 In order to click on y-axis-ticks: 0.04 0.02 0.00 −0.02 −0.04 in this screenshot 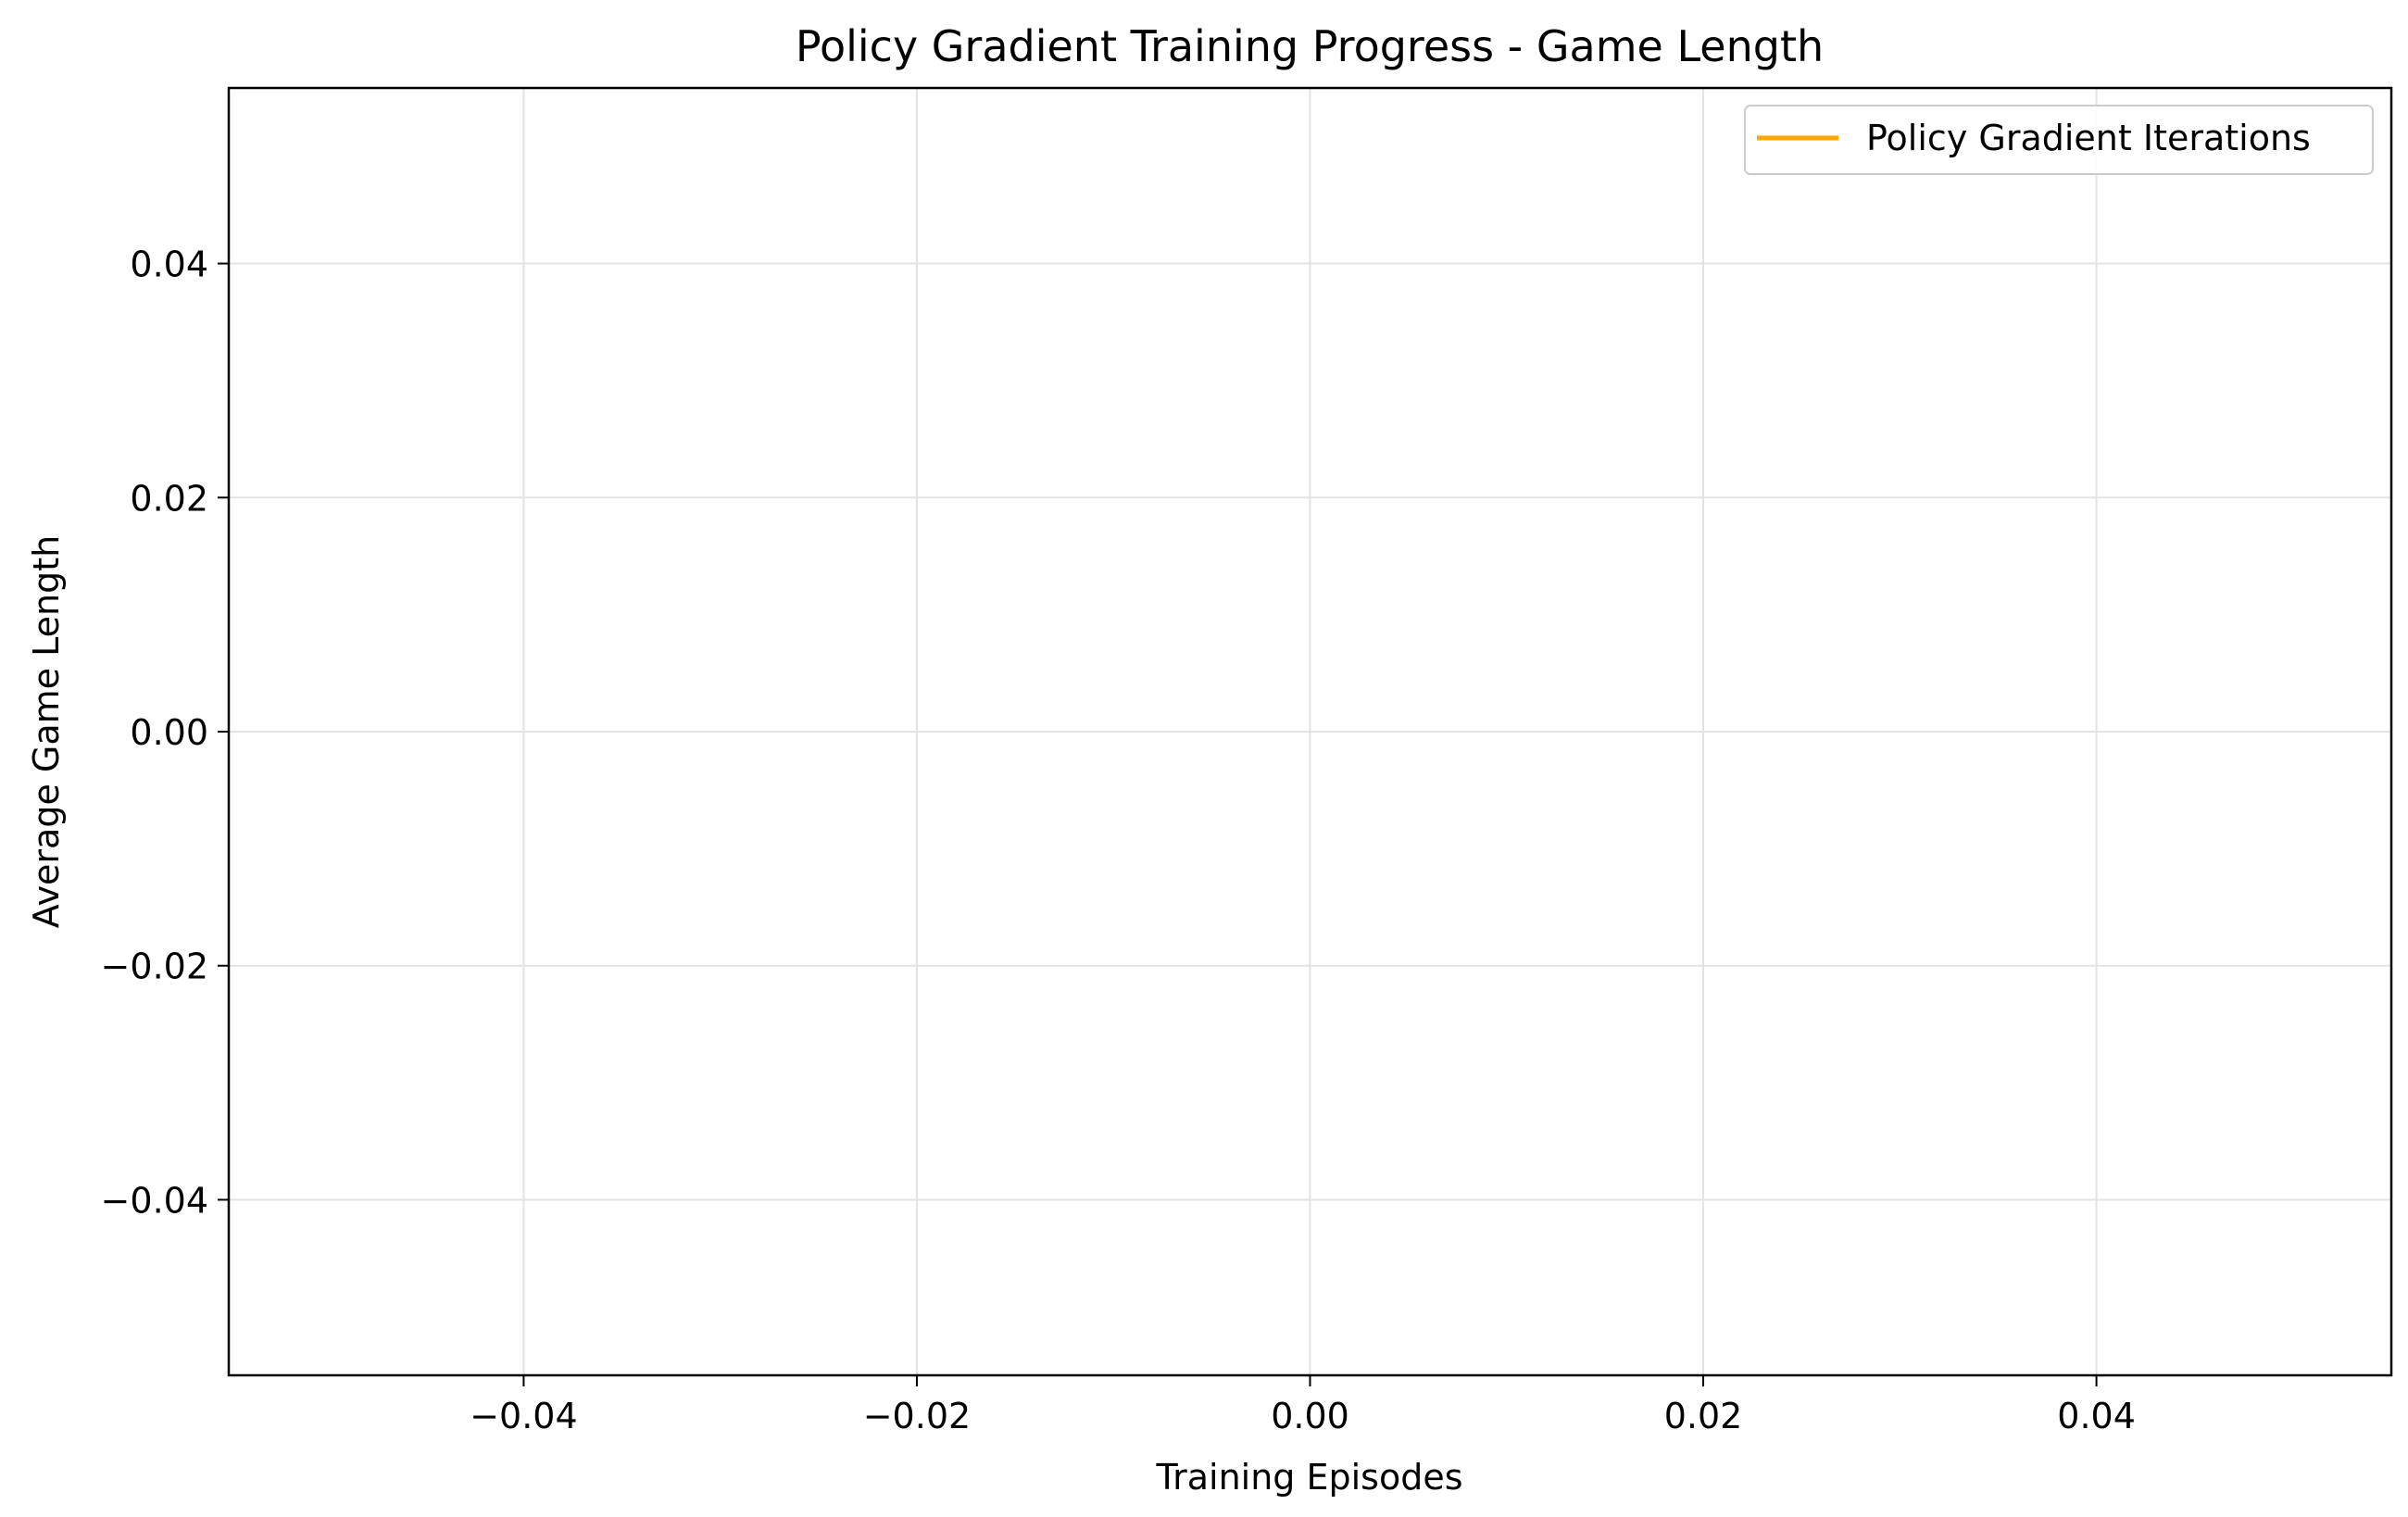, I will do `click(165, 733)`.